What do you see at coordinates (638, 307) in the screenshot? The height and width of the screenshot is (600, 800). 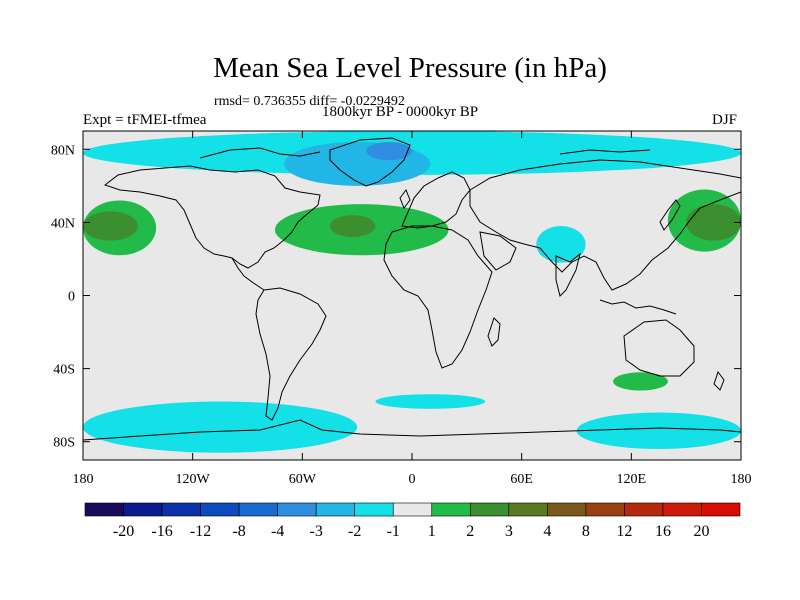 I see `coastline-indonesia` at bounding box center [638, 307].